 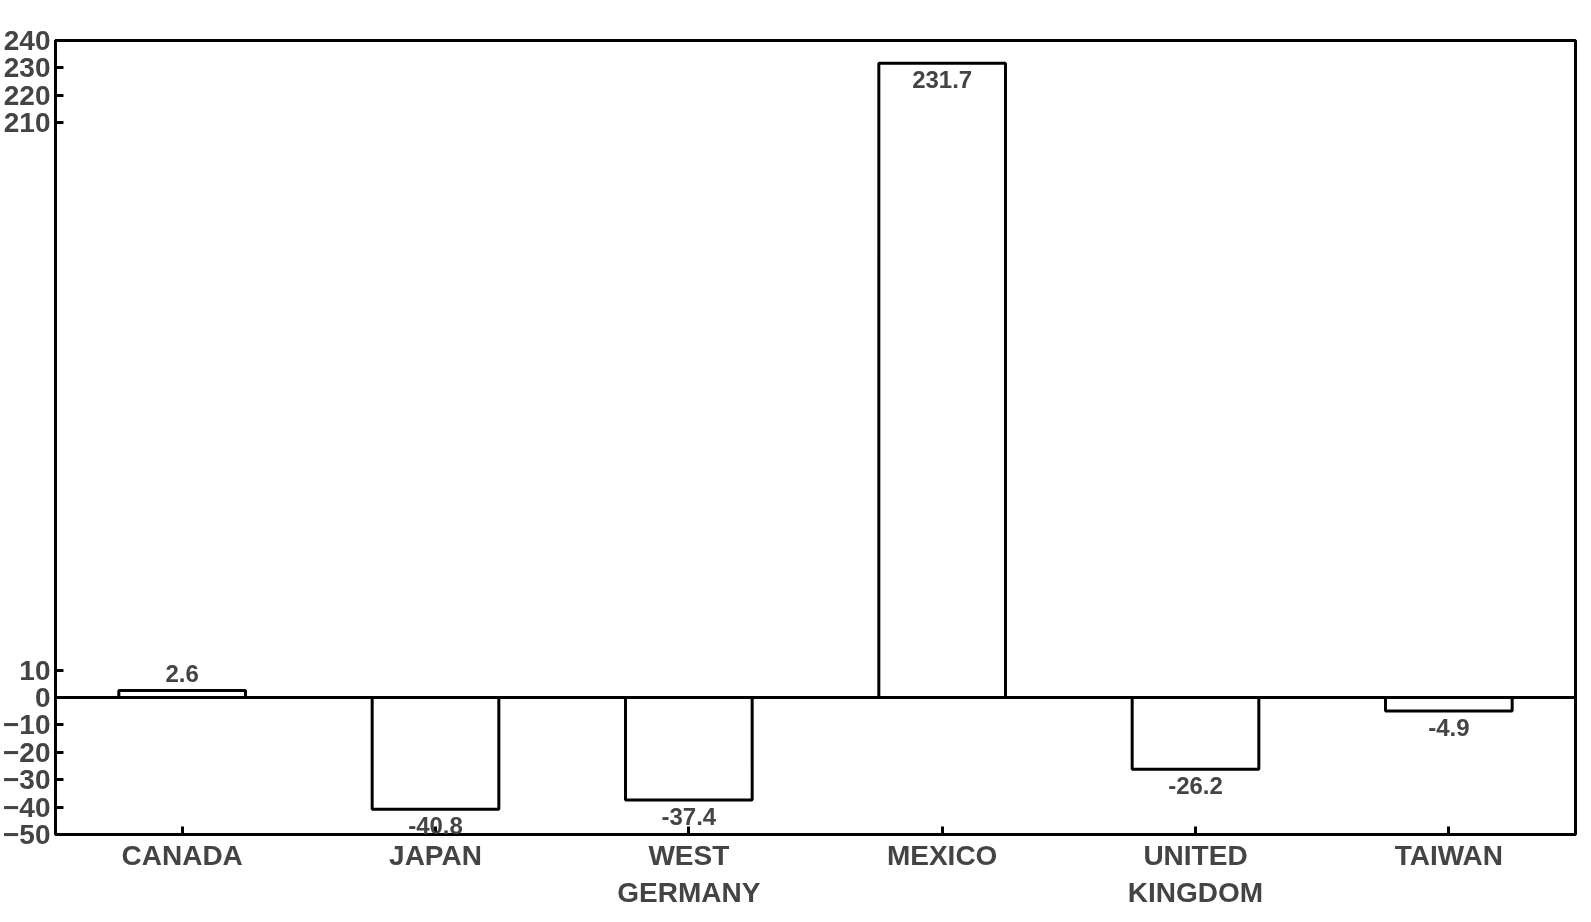 I want to click on data-label: 2.6, so click(x=182, y=674).